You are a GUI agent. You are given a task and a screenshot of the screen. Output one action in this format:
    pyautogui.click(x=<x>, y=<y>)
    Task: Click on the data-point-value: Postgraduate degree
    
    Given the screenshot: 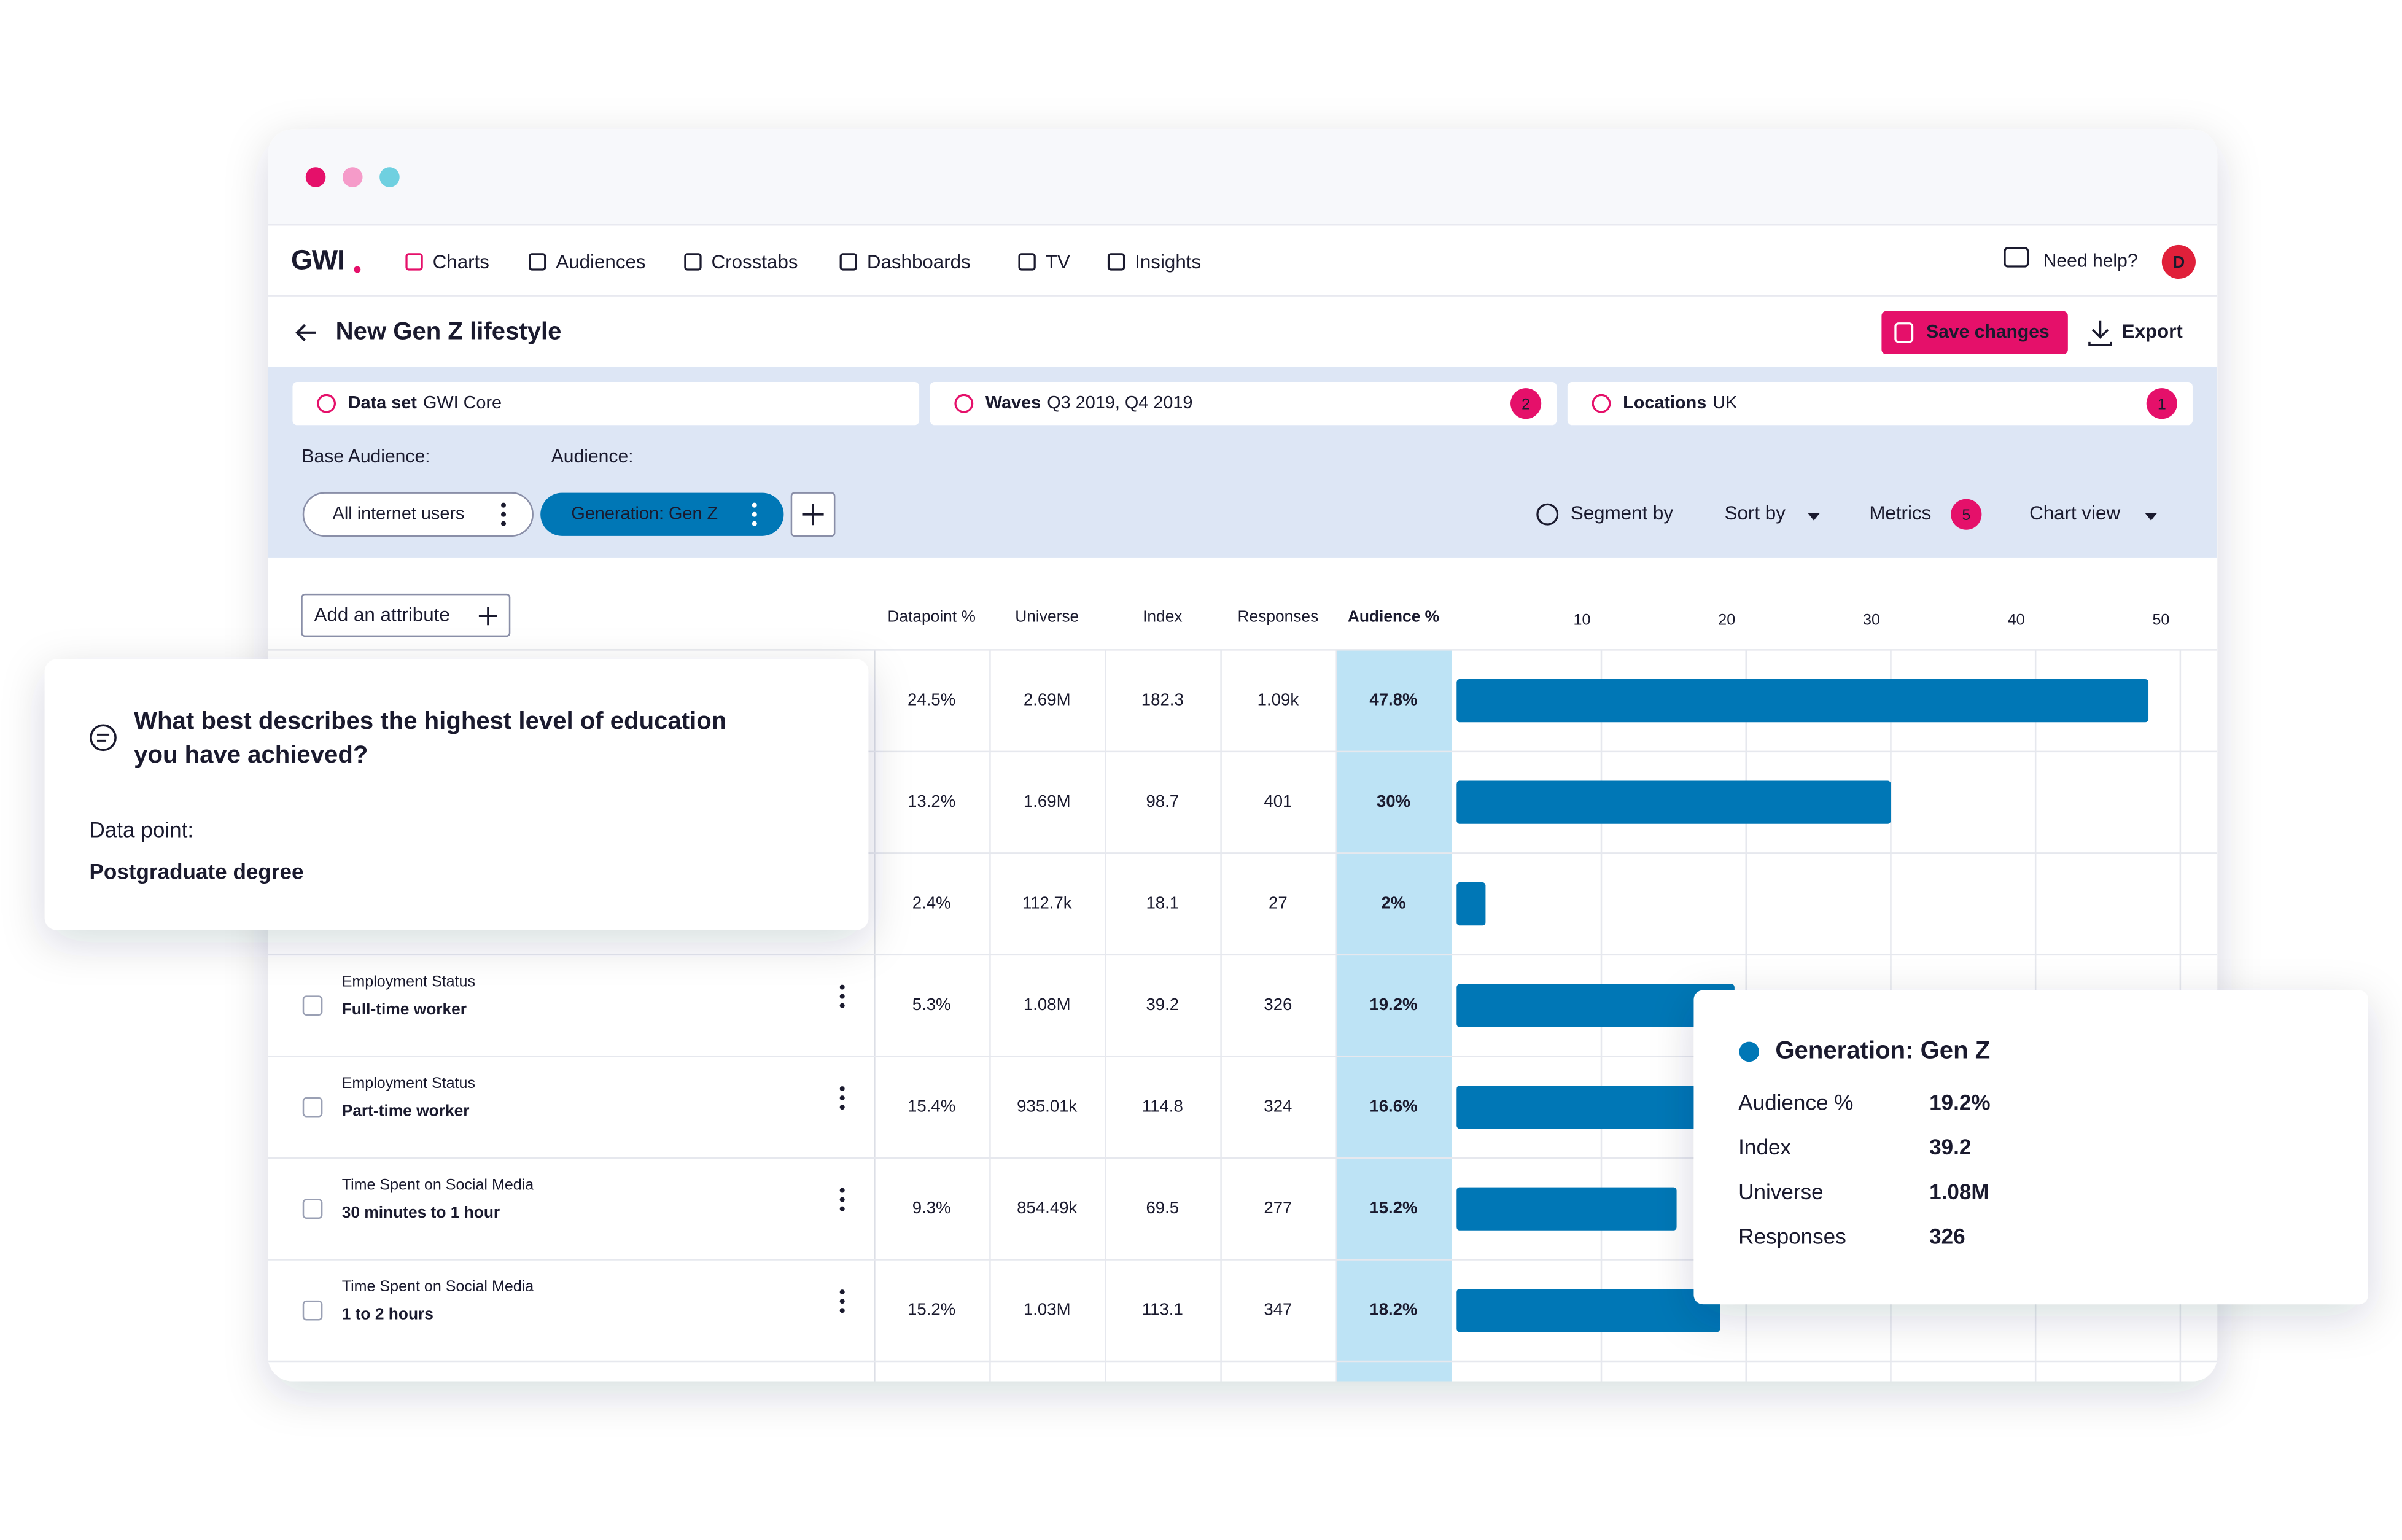 What is the action you would take?
    pyautogui.click(x=196, y=872)
    